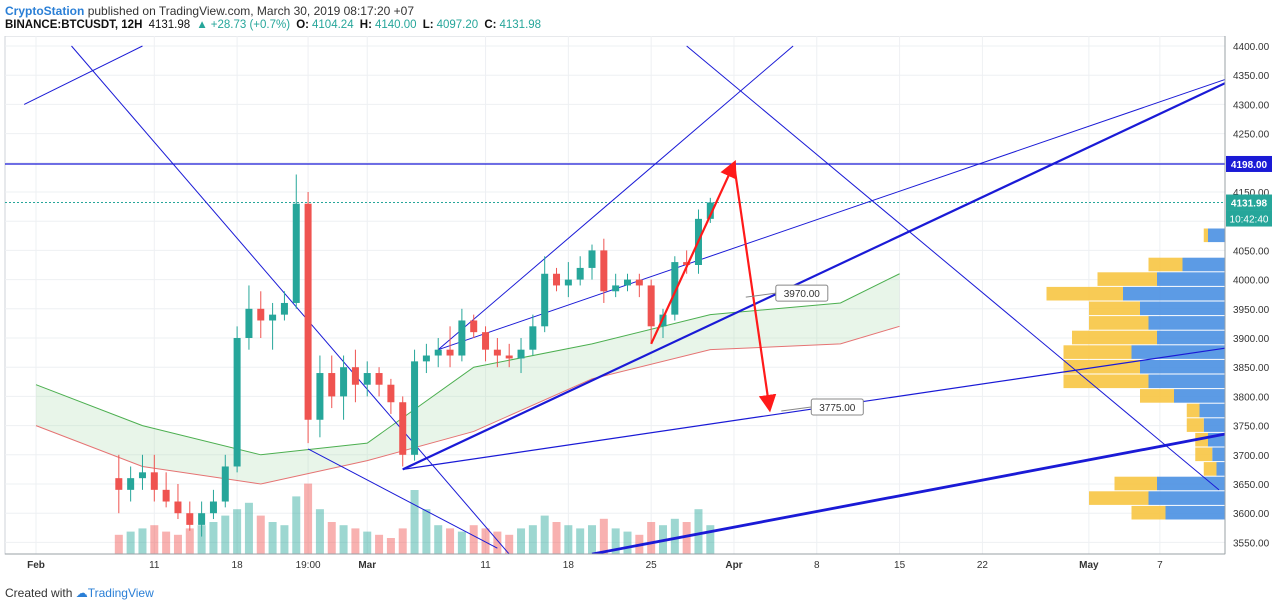 Image resolution: width=1280 pixels, height=609 pixels. What do you see at coordinates (615, 562) in the screenshot?
I see `time-axis: Feb 11 18 19:00 Mar 11 18 25 Apr 8 15 22 May 7` at bounding box center [615, 562].